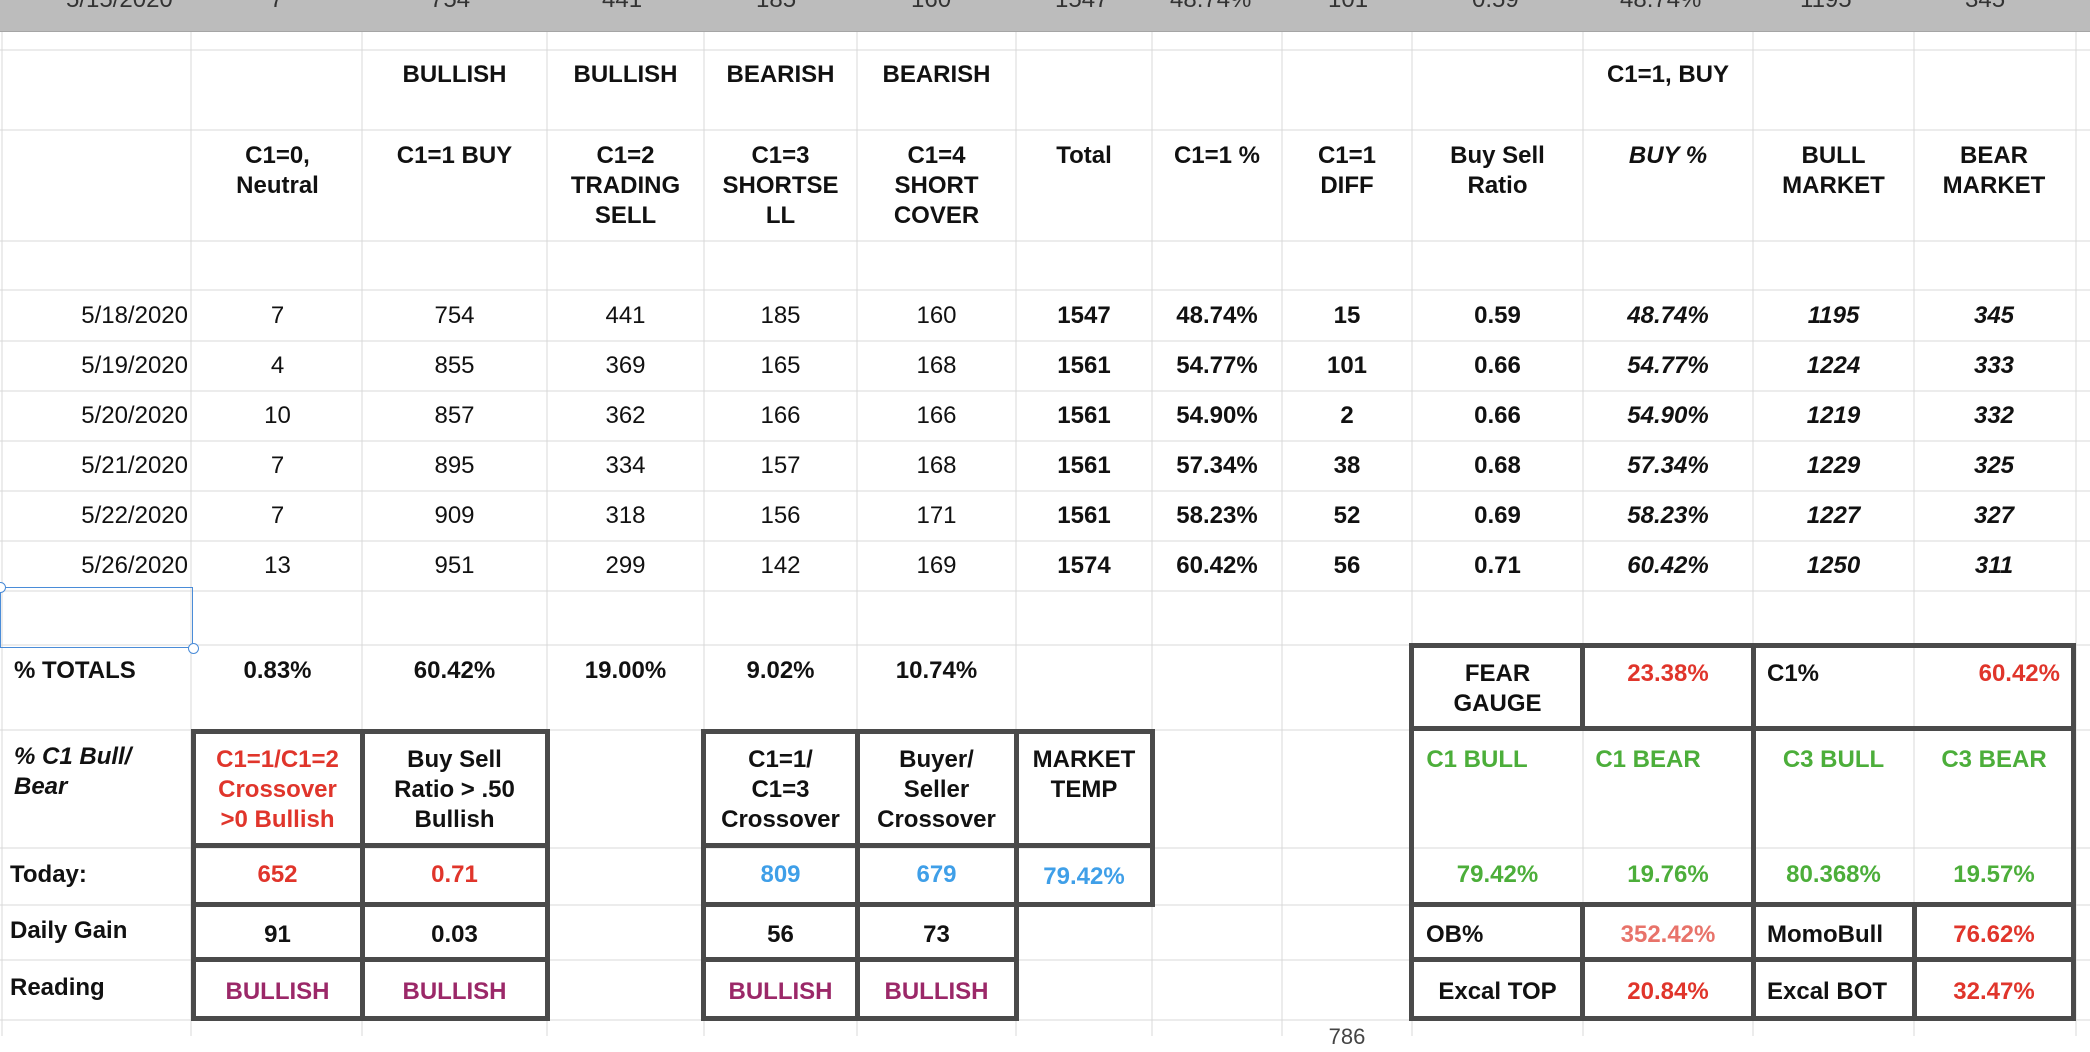 Image resolution: width=2090 pixels, height=1052 pixels. Describe the element at coordinates (193, 648) in the screenshot. I see `selection-handle` at that location.